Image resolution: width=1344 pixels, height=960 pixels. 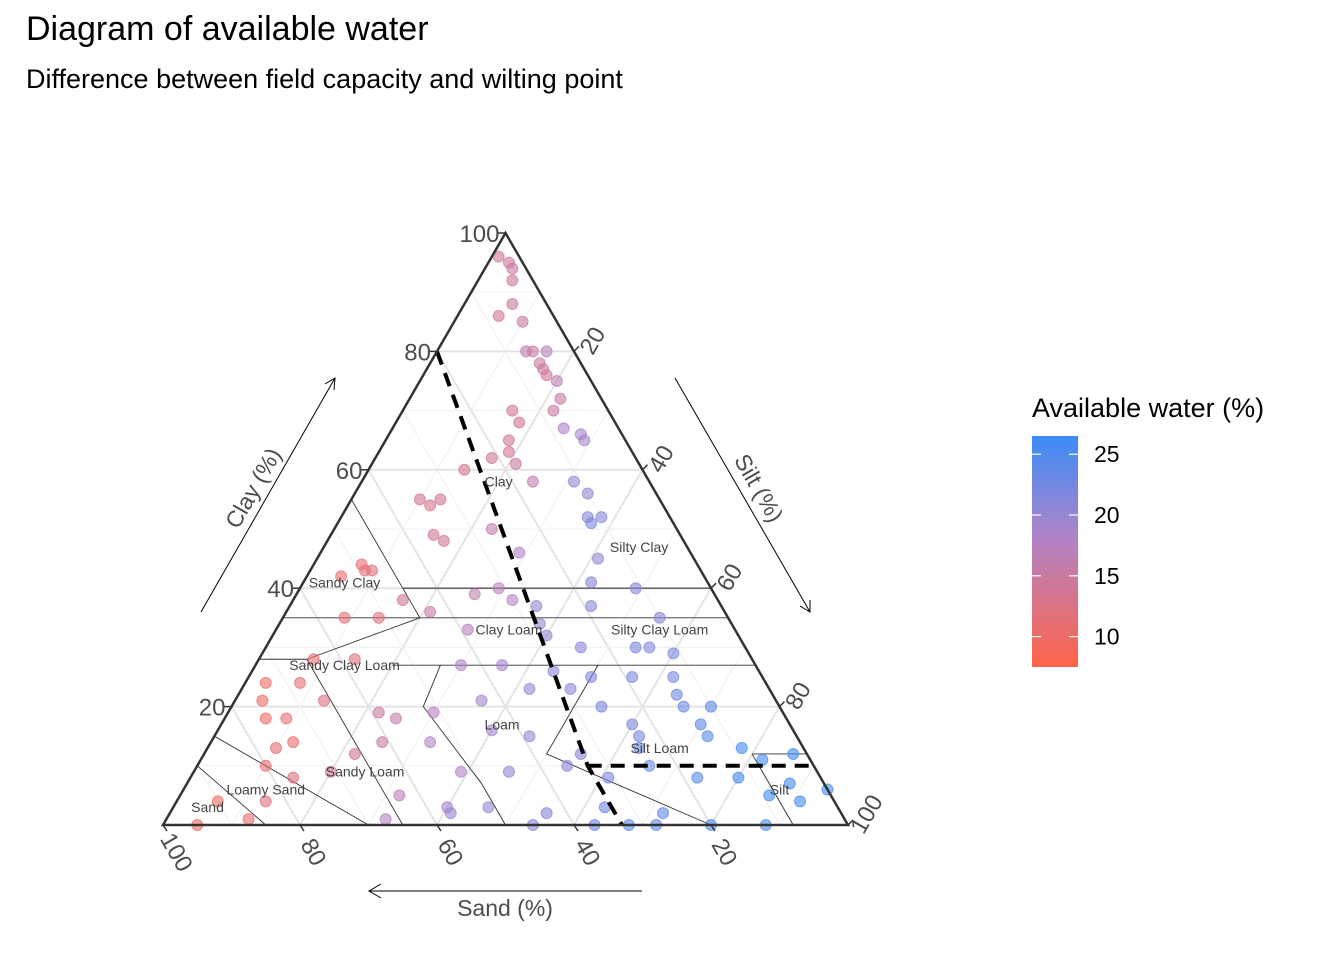 What do you see at coordinates (227, 29) in the screenshot?
I see `chart-title: Diagram of available water` at bounding box center [227, 29].